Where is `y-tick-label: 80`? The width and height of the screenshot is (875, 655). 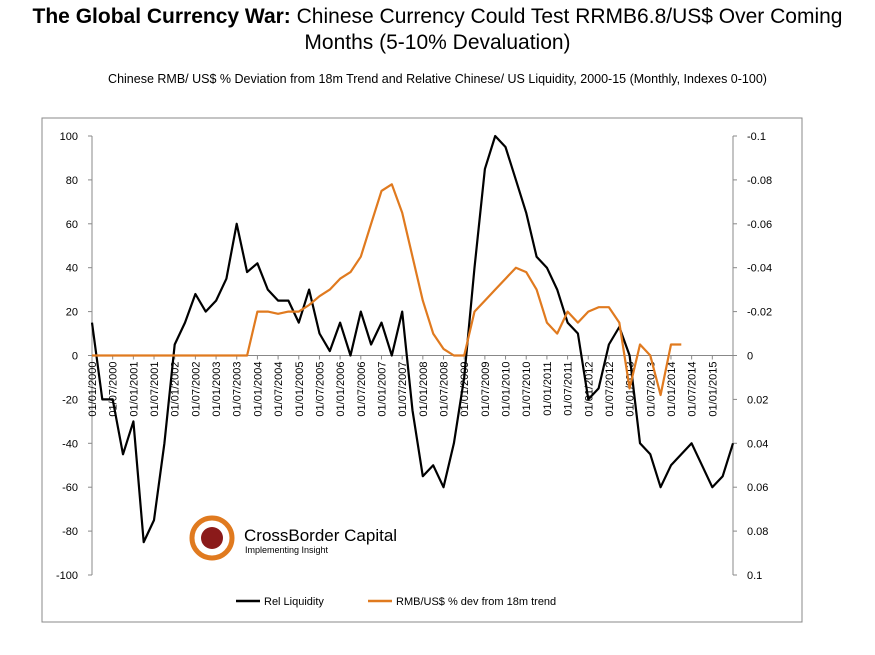 y-tick-label: 80 is located at coordinates (72, 181).